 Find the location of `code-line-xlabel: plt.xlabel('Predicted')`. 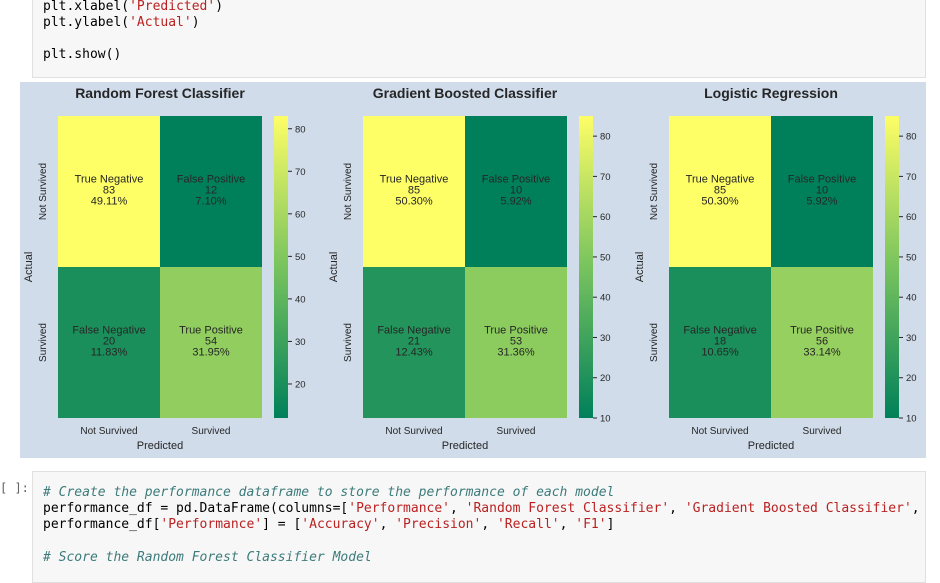

code-line-xlabel: plt.xlabel('Predicted') is located at coordinates (133, 7).